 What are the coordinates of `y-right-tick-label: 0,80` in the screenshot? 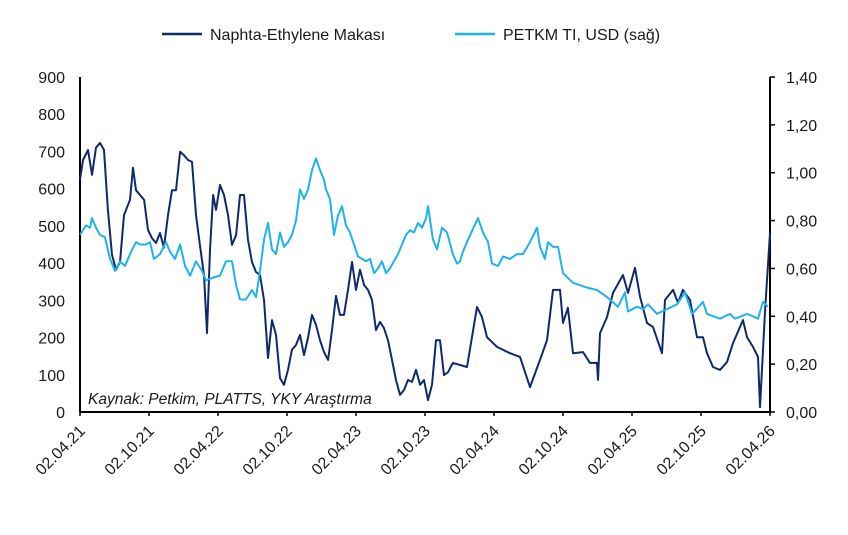 It's located at (801, 222).